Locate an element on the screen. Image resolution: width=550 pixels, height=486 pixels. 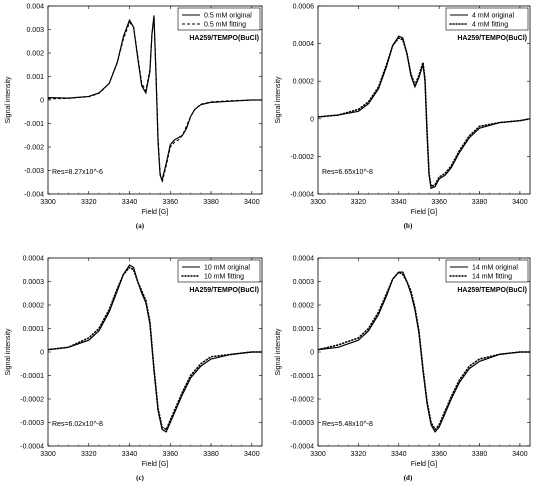
panel-label: (c) is located at coordinates (140, 478).